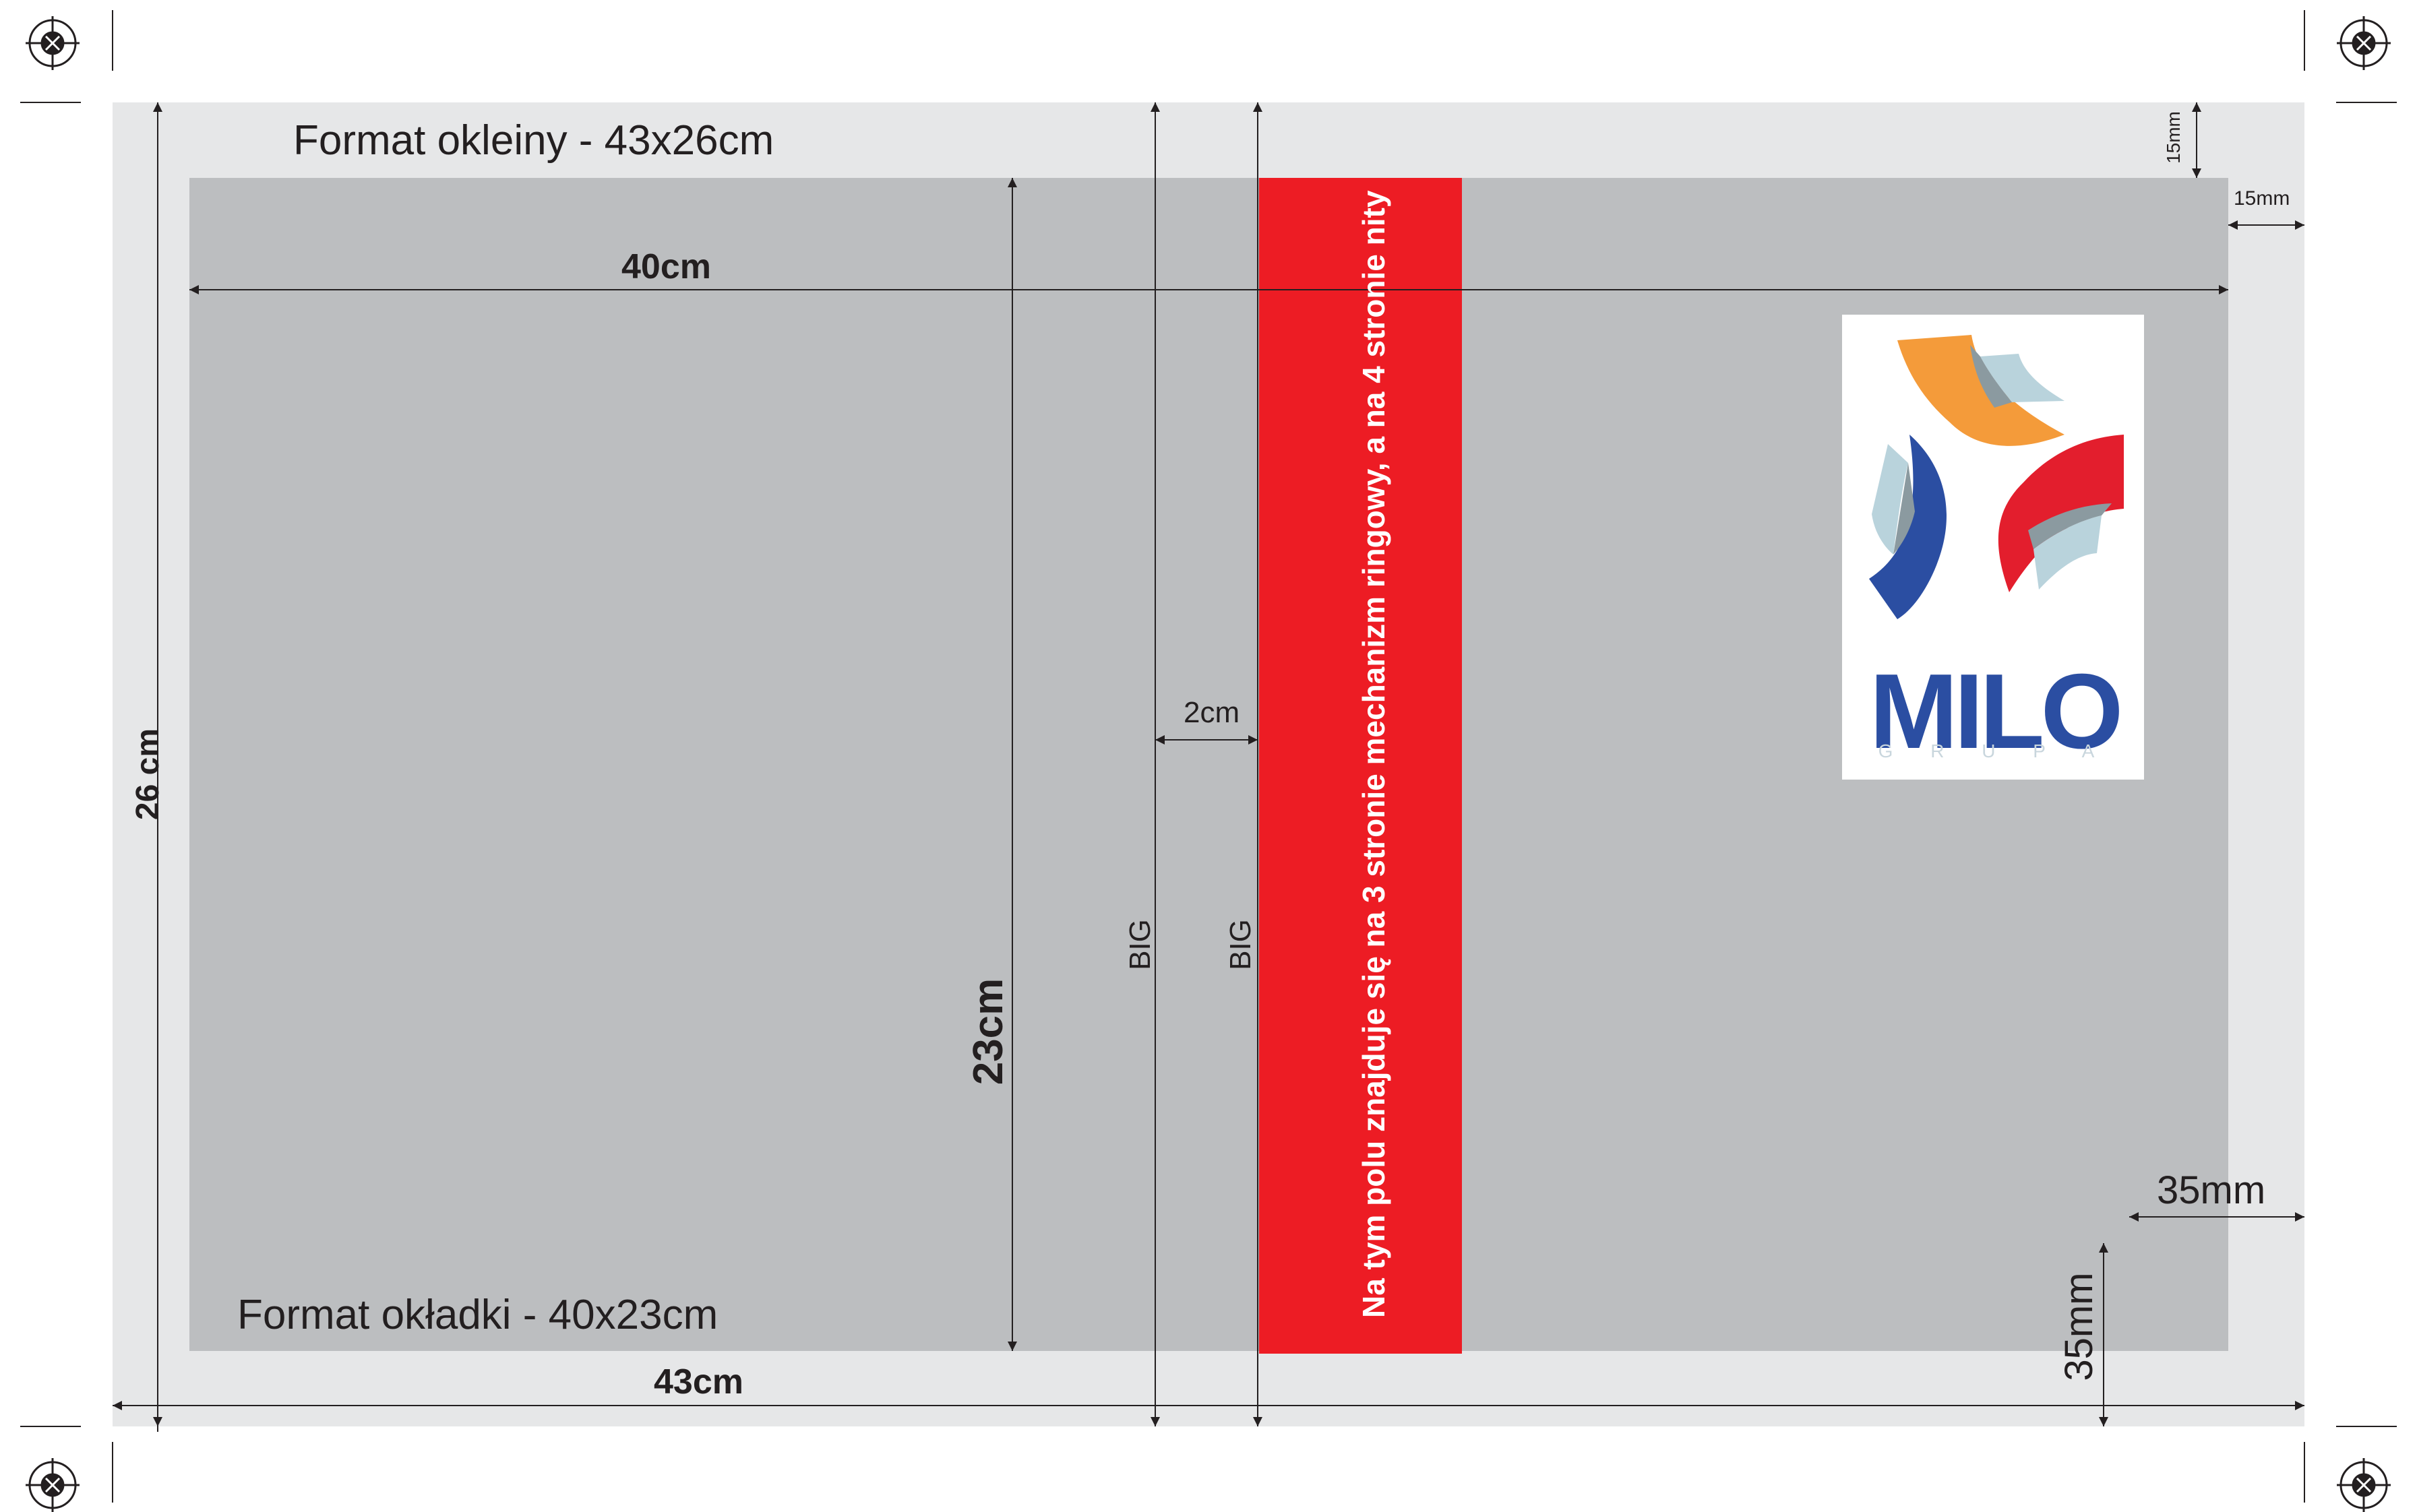 This screenshot has width=2417, height=1512. I want to click on height-26cm-label: 26 cm, so click(148, 774).